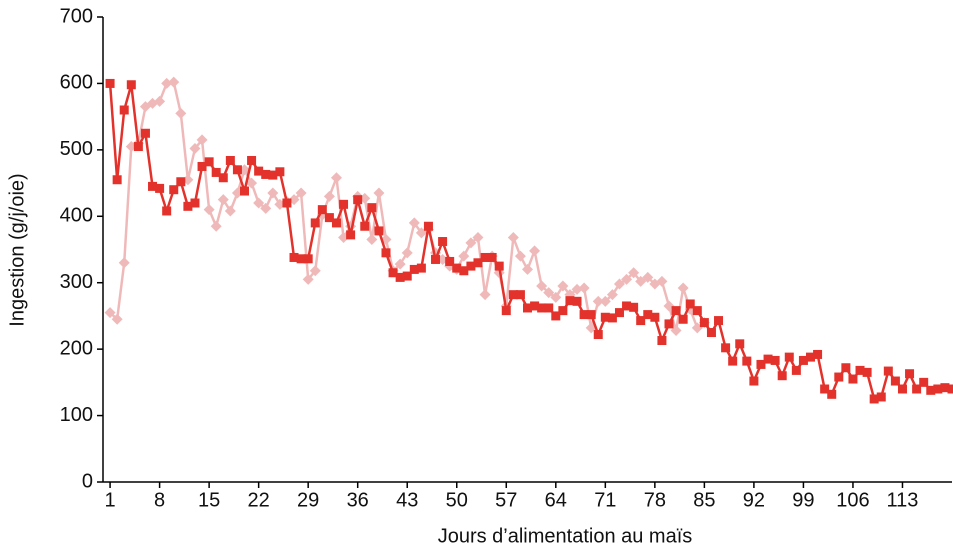 This screenshot has height=556, width=953. I want to click on y-tick-label: 200, so click(76, 348).